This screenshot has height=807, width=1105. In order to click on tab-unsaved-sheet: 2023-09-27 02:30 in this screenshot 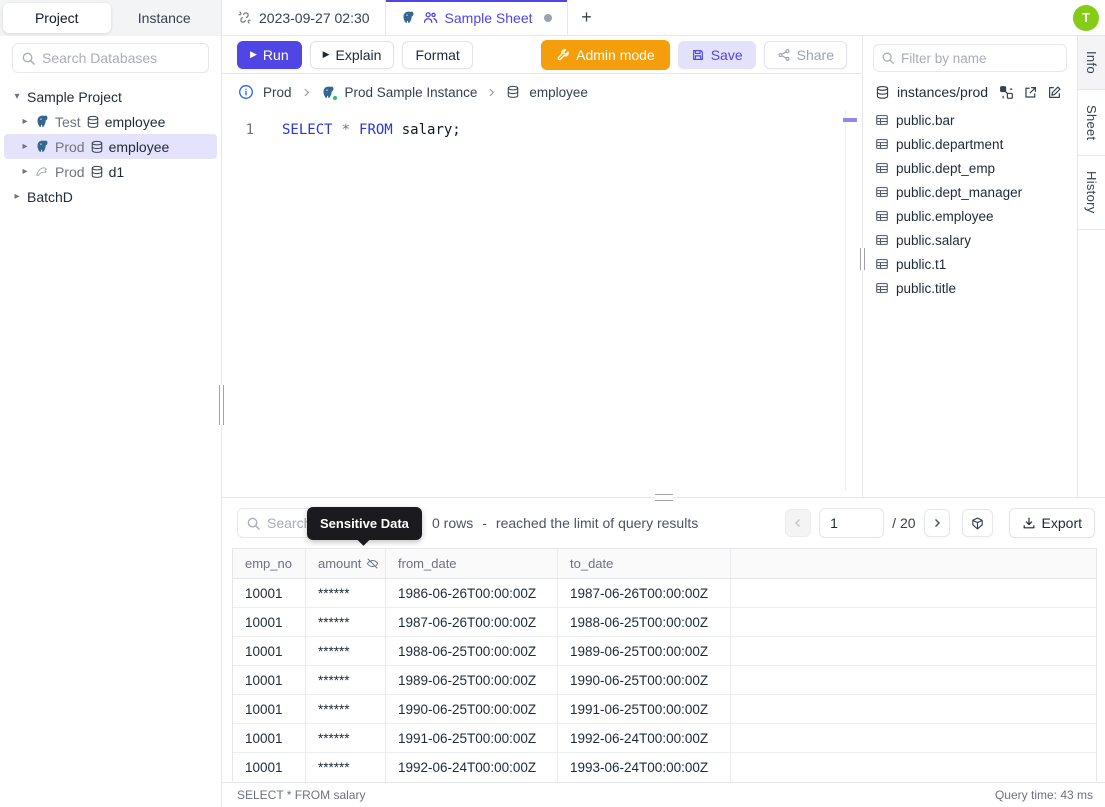, I will do `click(304, 17)`.